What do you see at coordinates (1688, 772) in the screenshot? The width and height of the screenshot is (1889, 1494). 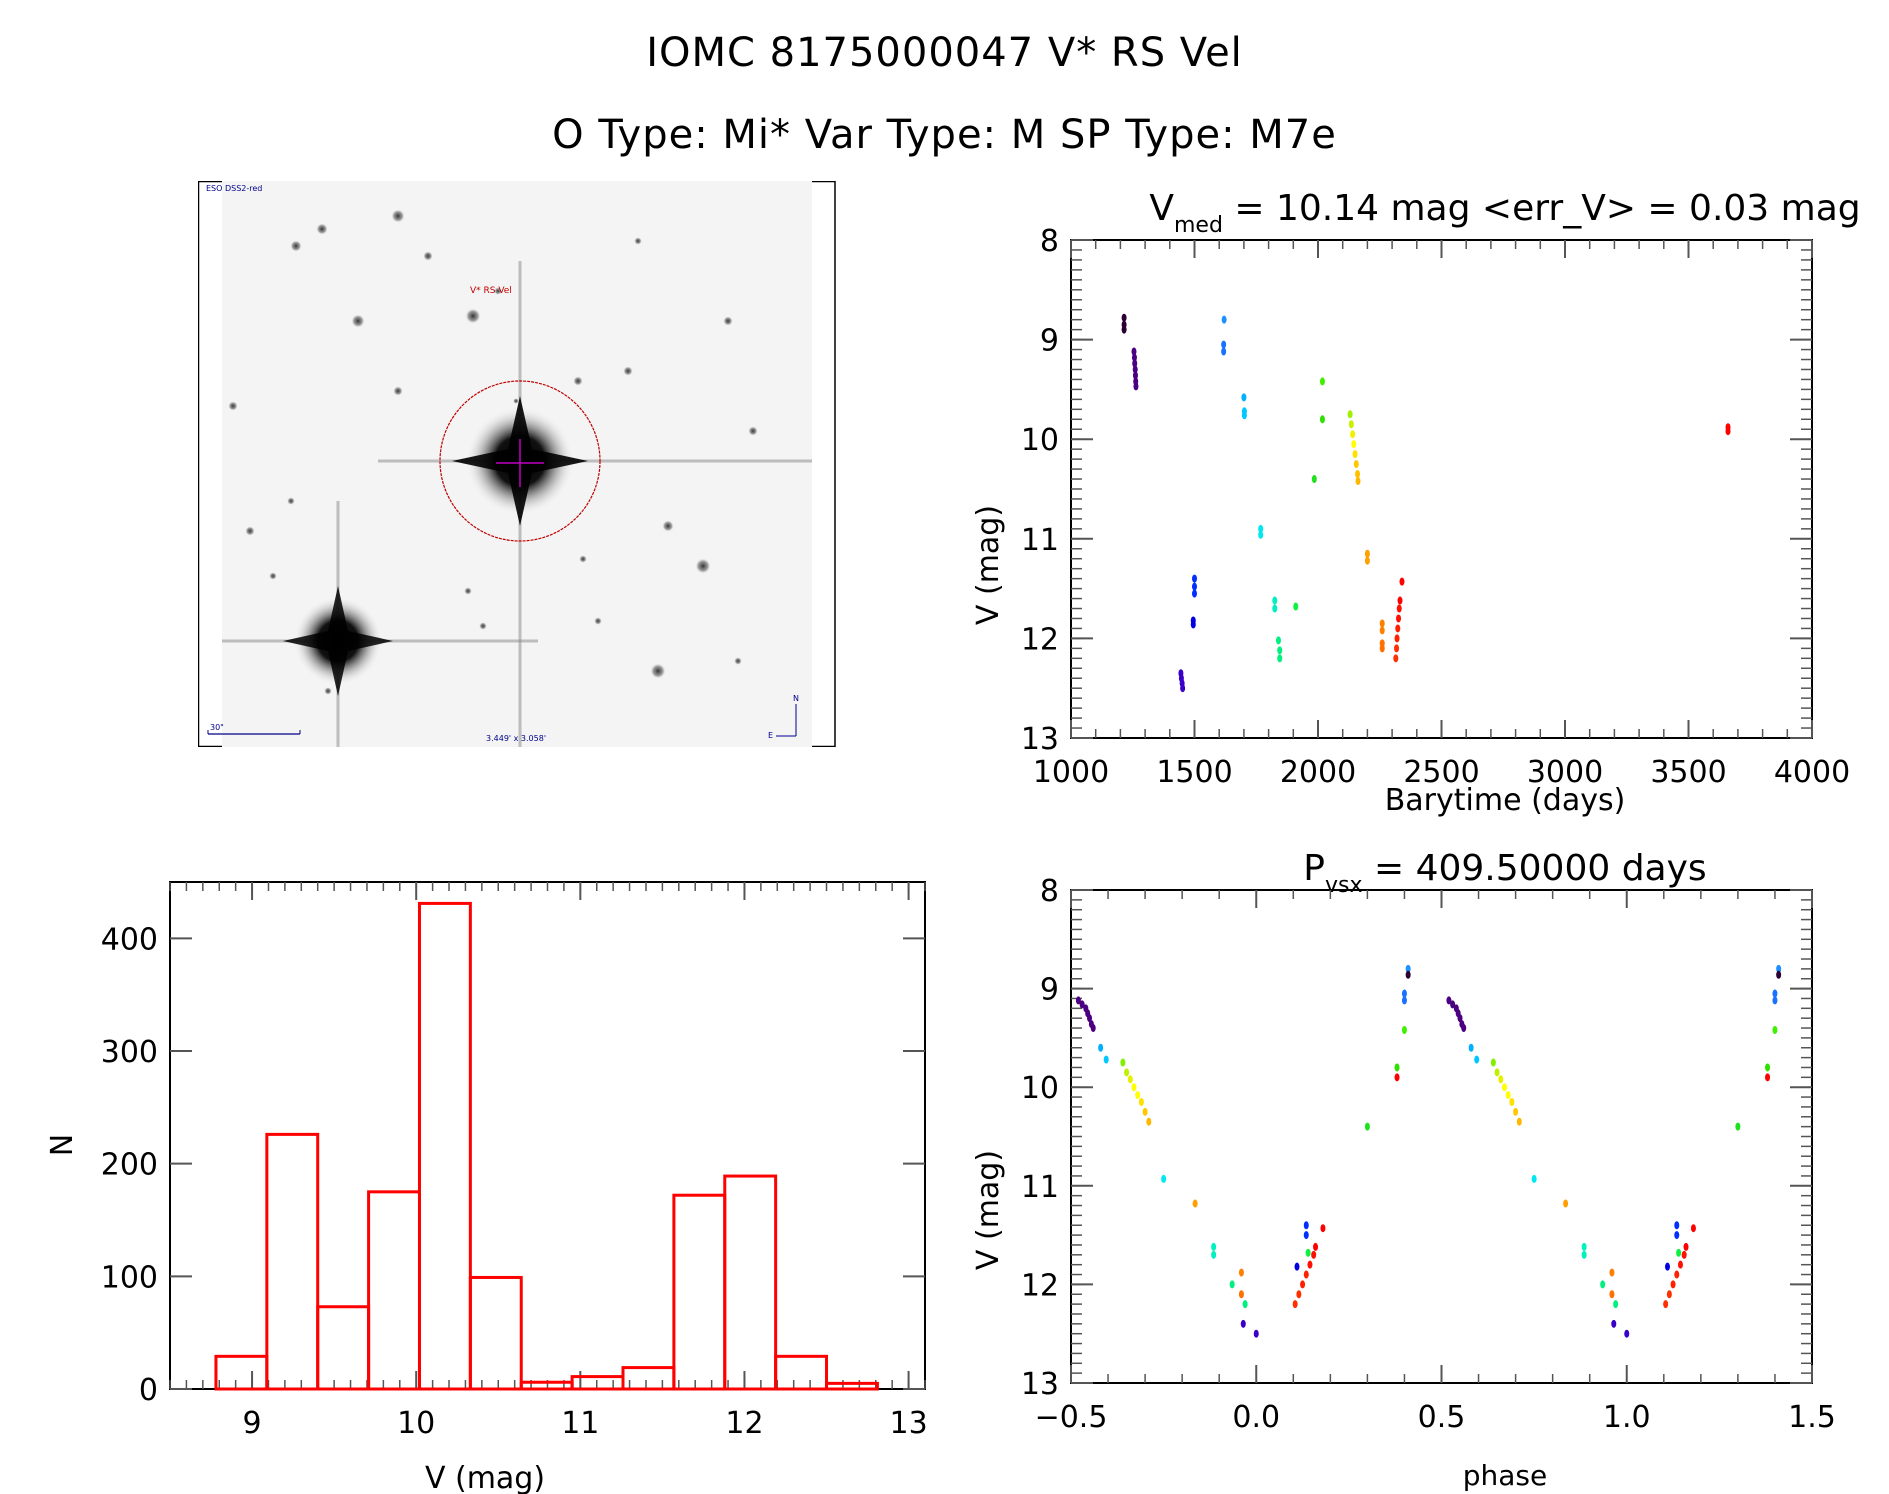 I see `x-tick-label: 3500` at bounding box center [1688, 772].